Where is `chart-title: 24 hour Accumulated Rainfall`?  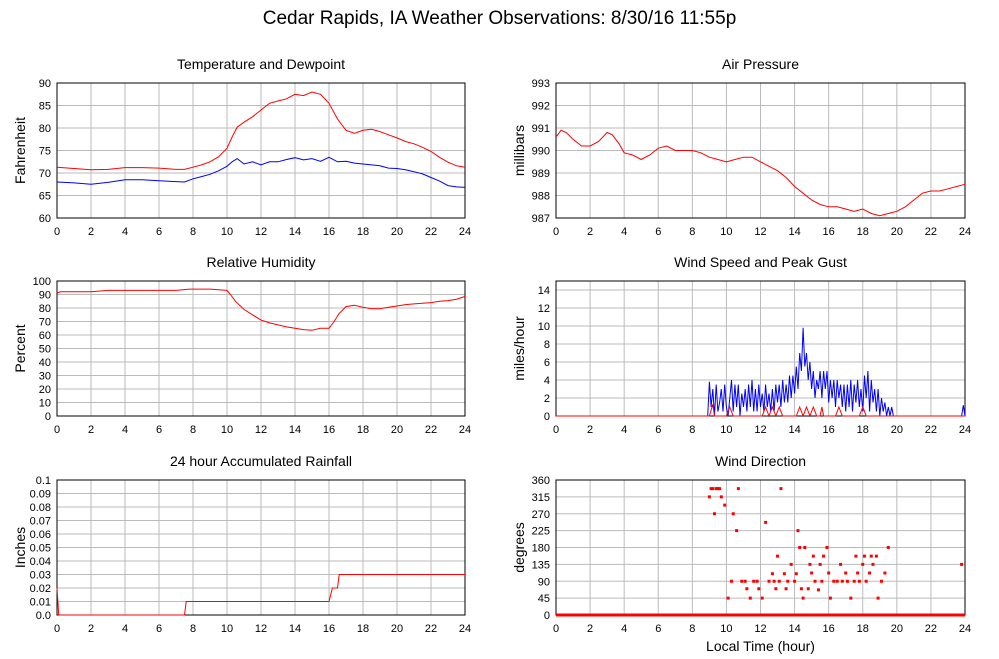 chart-title: 24 hour Accumulated Rainfall is located at coordinates (261, 461).